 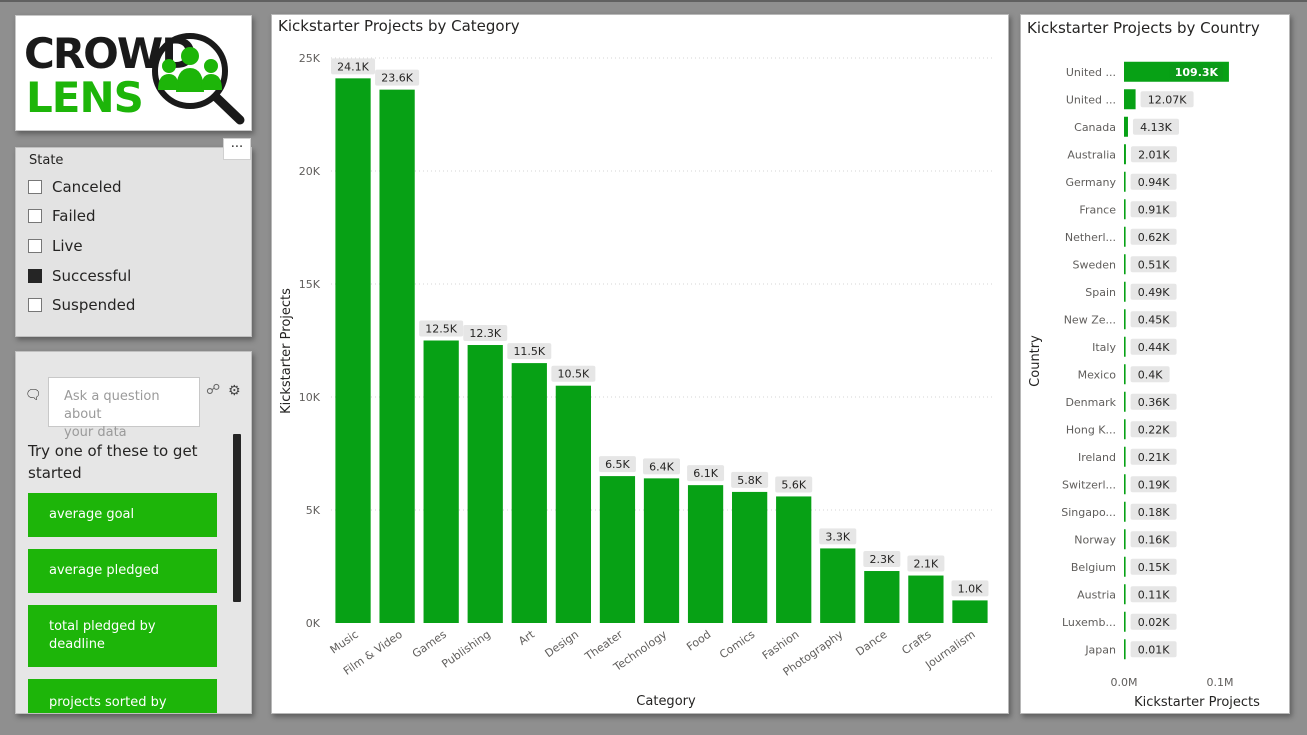 I want to click on bar-games, so click(x=441, y=481).